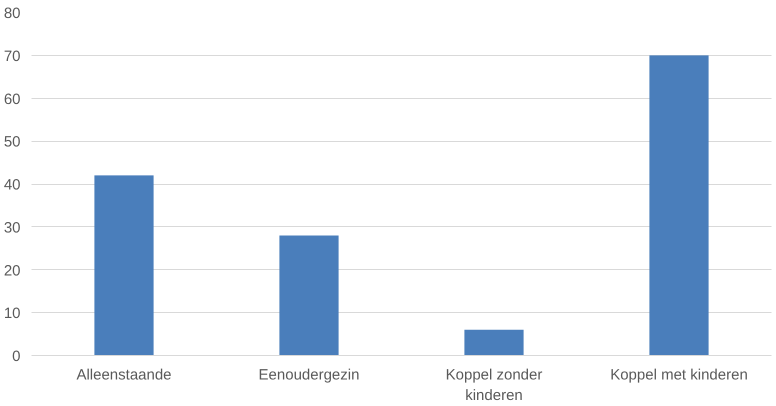 The image size is (776, 406). Describe the element at coordinates (124, 375) in the screenshot. I see `x-tick-label: Alleenstaande` at that location.